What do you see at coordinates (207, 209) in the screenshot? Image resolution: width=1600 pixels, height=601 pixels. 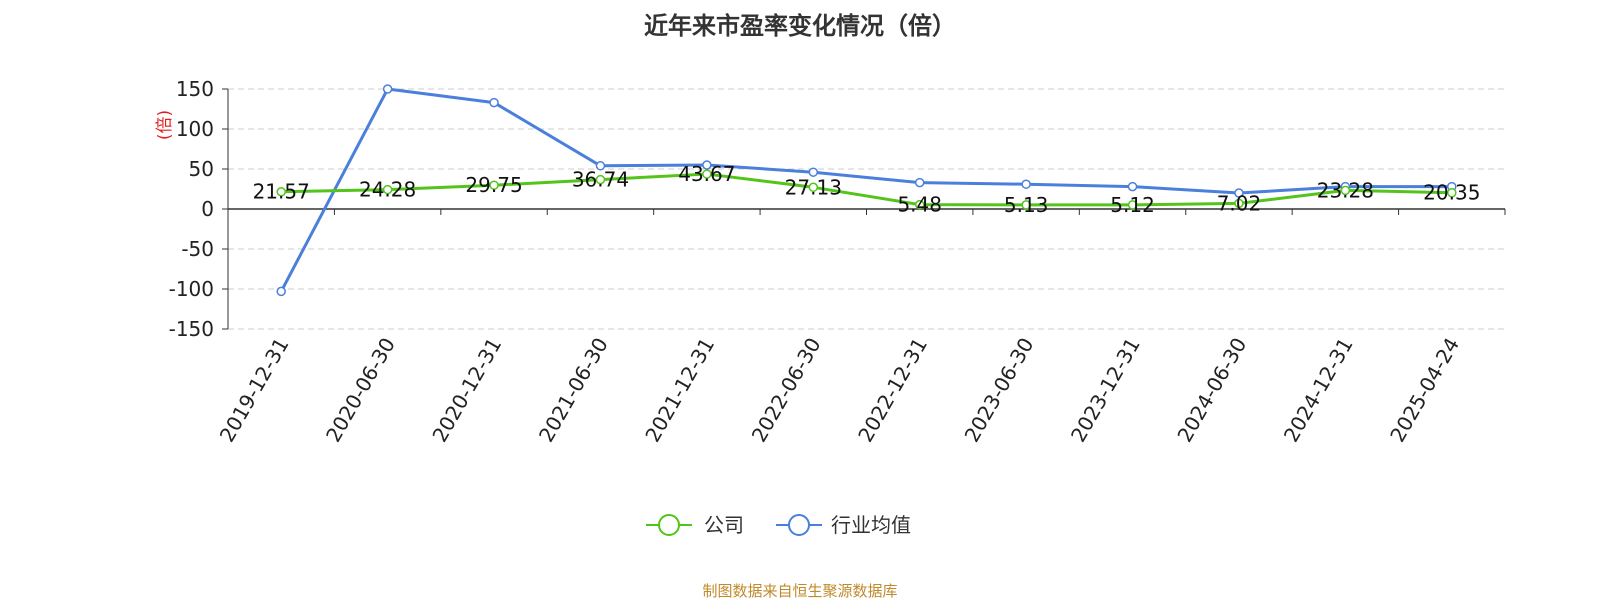 I see `y-tick-label: 0` at bounding box center [207, 209].